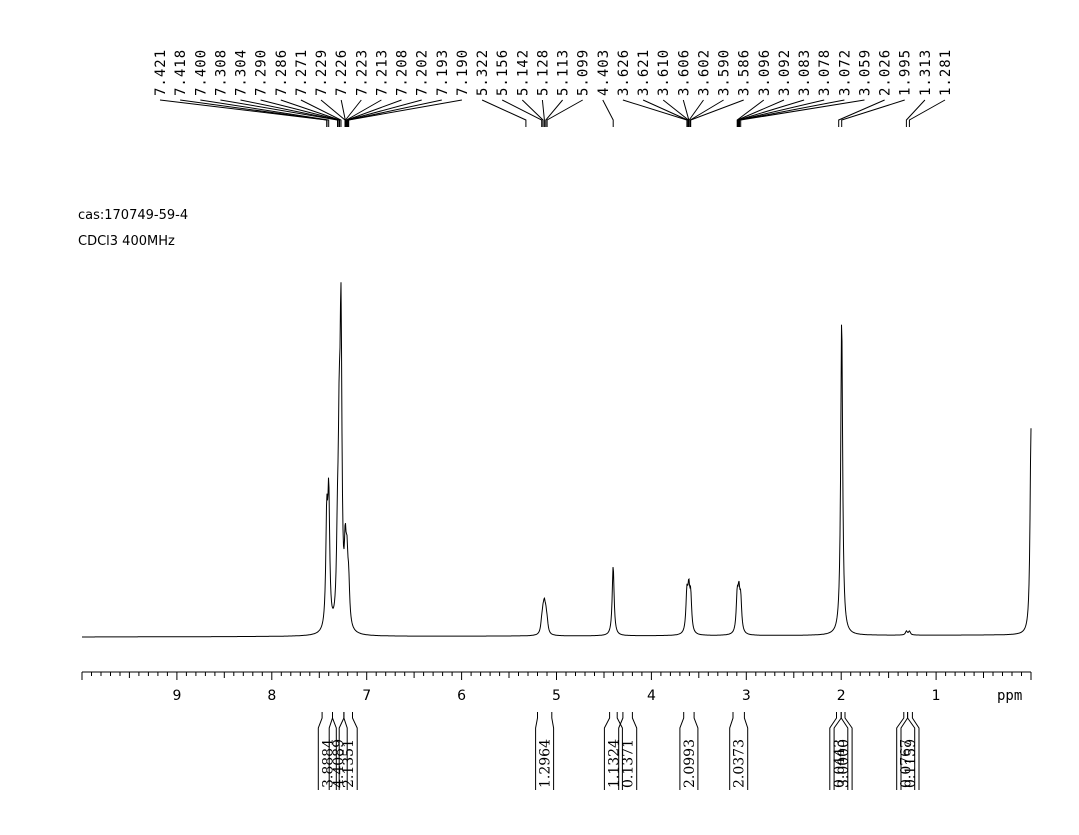 Image resolution: width=1079 pixels, height=835 pixels. I want to click on peak-shift-label: 7.202, so click(423, 72).